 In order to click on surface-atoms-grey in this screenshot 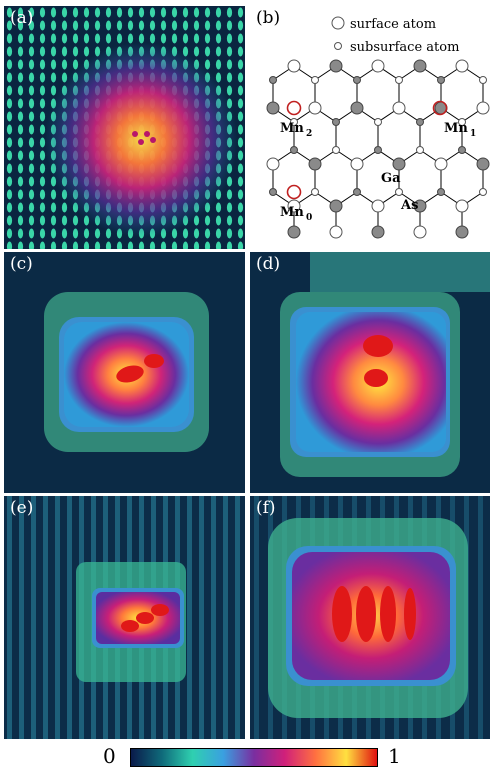, I will do `click(378, 149)`.